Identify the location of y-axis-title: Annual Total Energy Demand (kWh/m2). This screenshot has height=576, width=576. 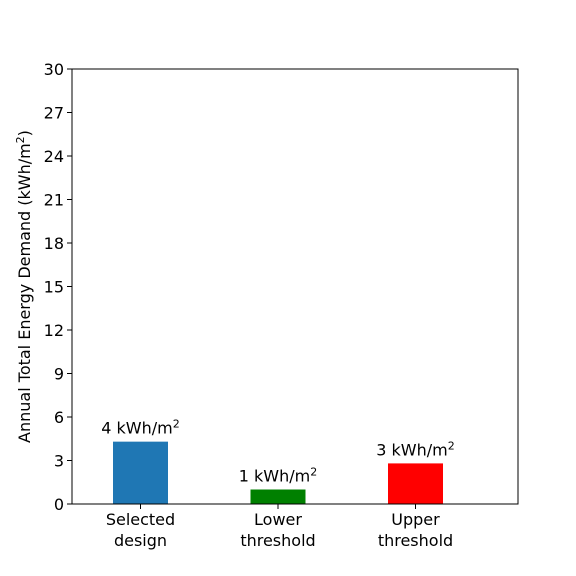
(24, 286).